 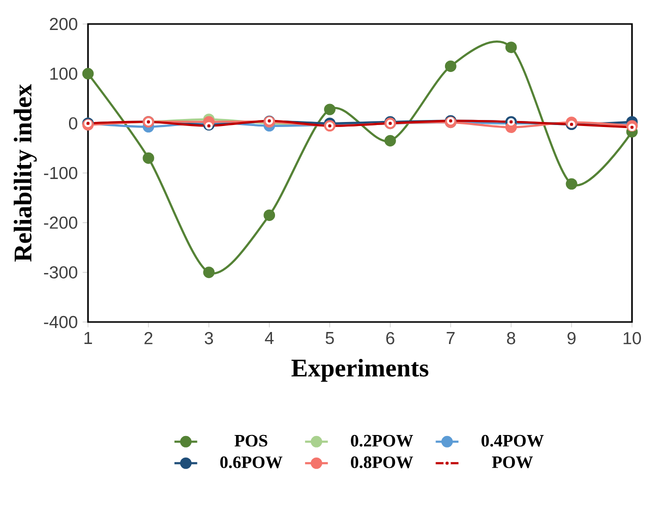 What do you see at coordinates (148, 338) in the screenshot?
I see `x-tick-label: 2` at bounding box center [148, 338].